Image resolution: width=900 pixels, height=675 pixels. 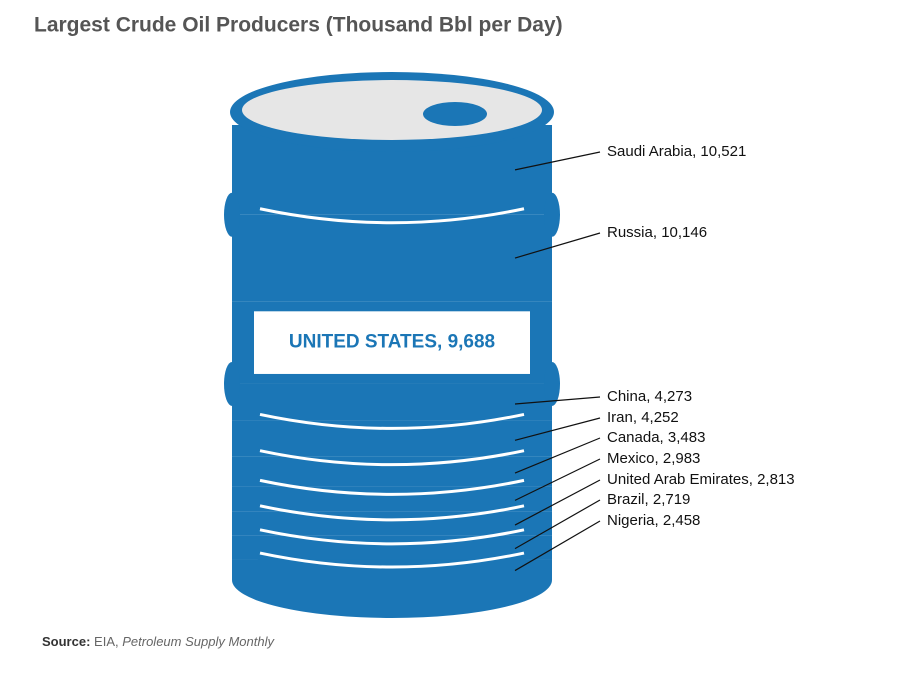 What do you see at coordinates (776, 479) in the screenshot?
I see `value: 2,813` at bounding box center [776, 479].